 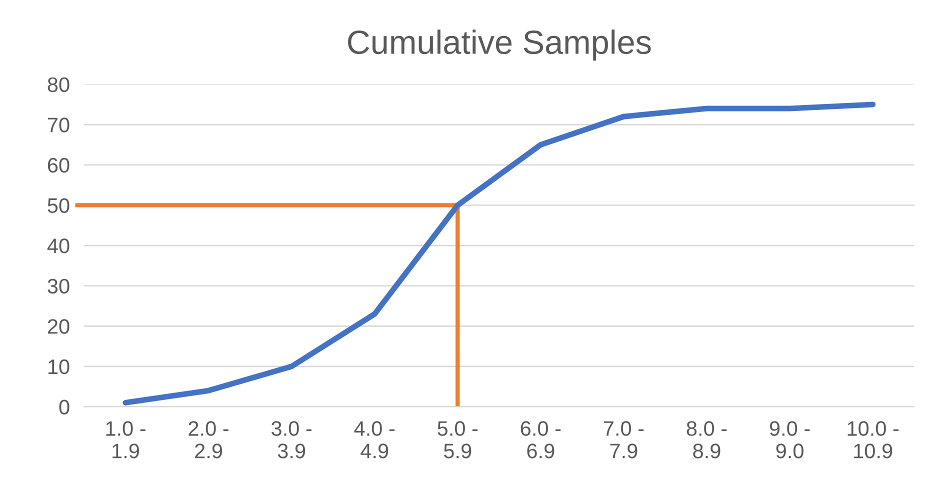 I want to click on x-tick-label: 8.0 - 8.9, so click(x=706, y=439).